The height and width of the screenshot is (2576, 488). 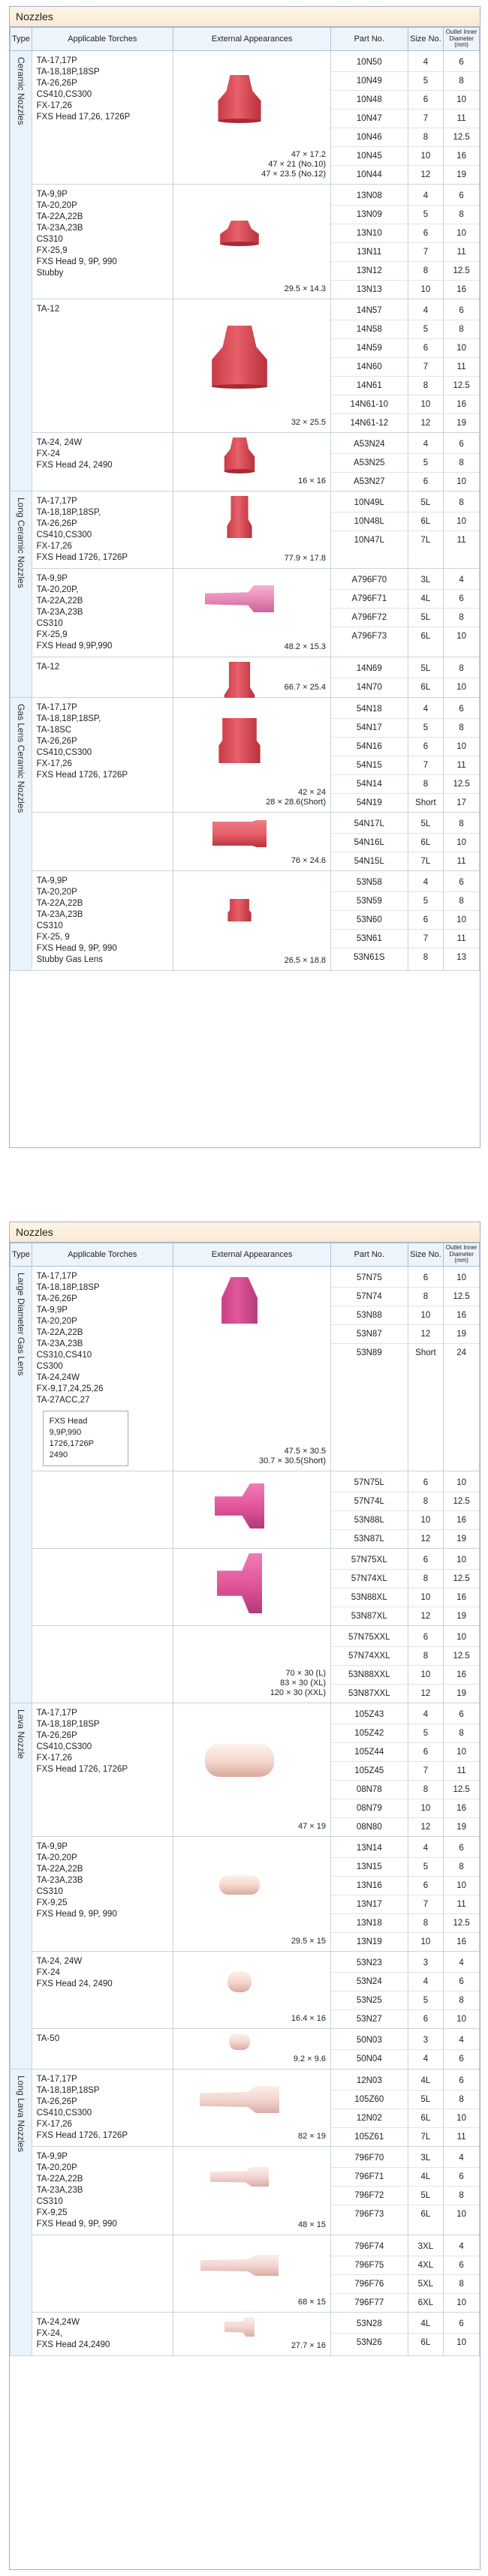 I want to click on outlet-diameter-cell: 6 8 10 11, so click(x=461, y=2108).